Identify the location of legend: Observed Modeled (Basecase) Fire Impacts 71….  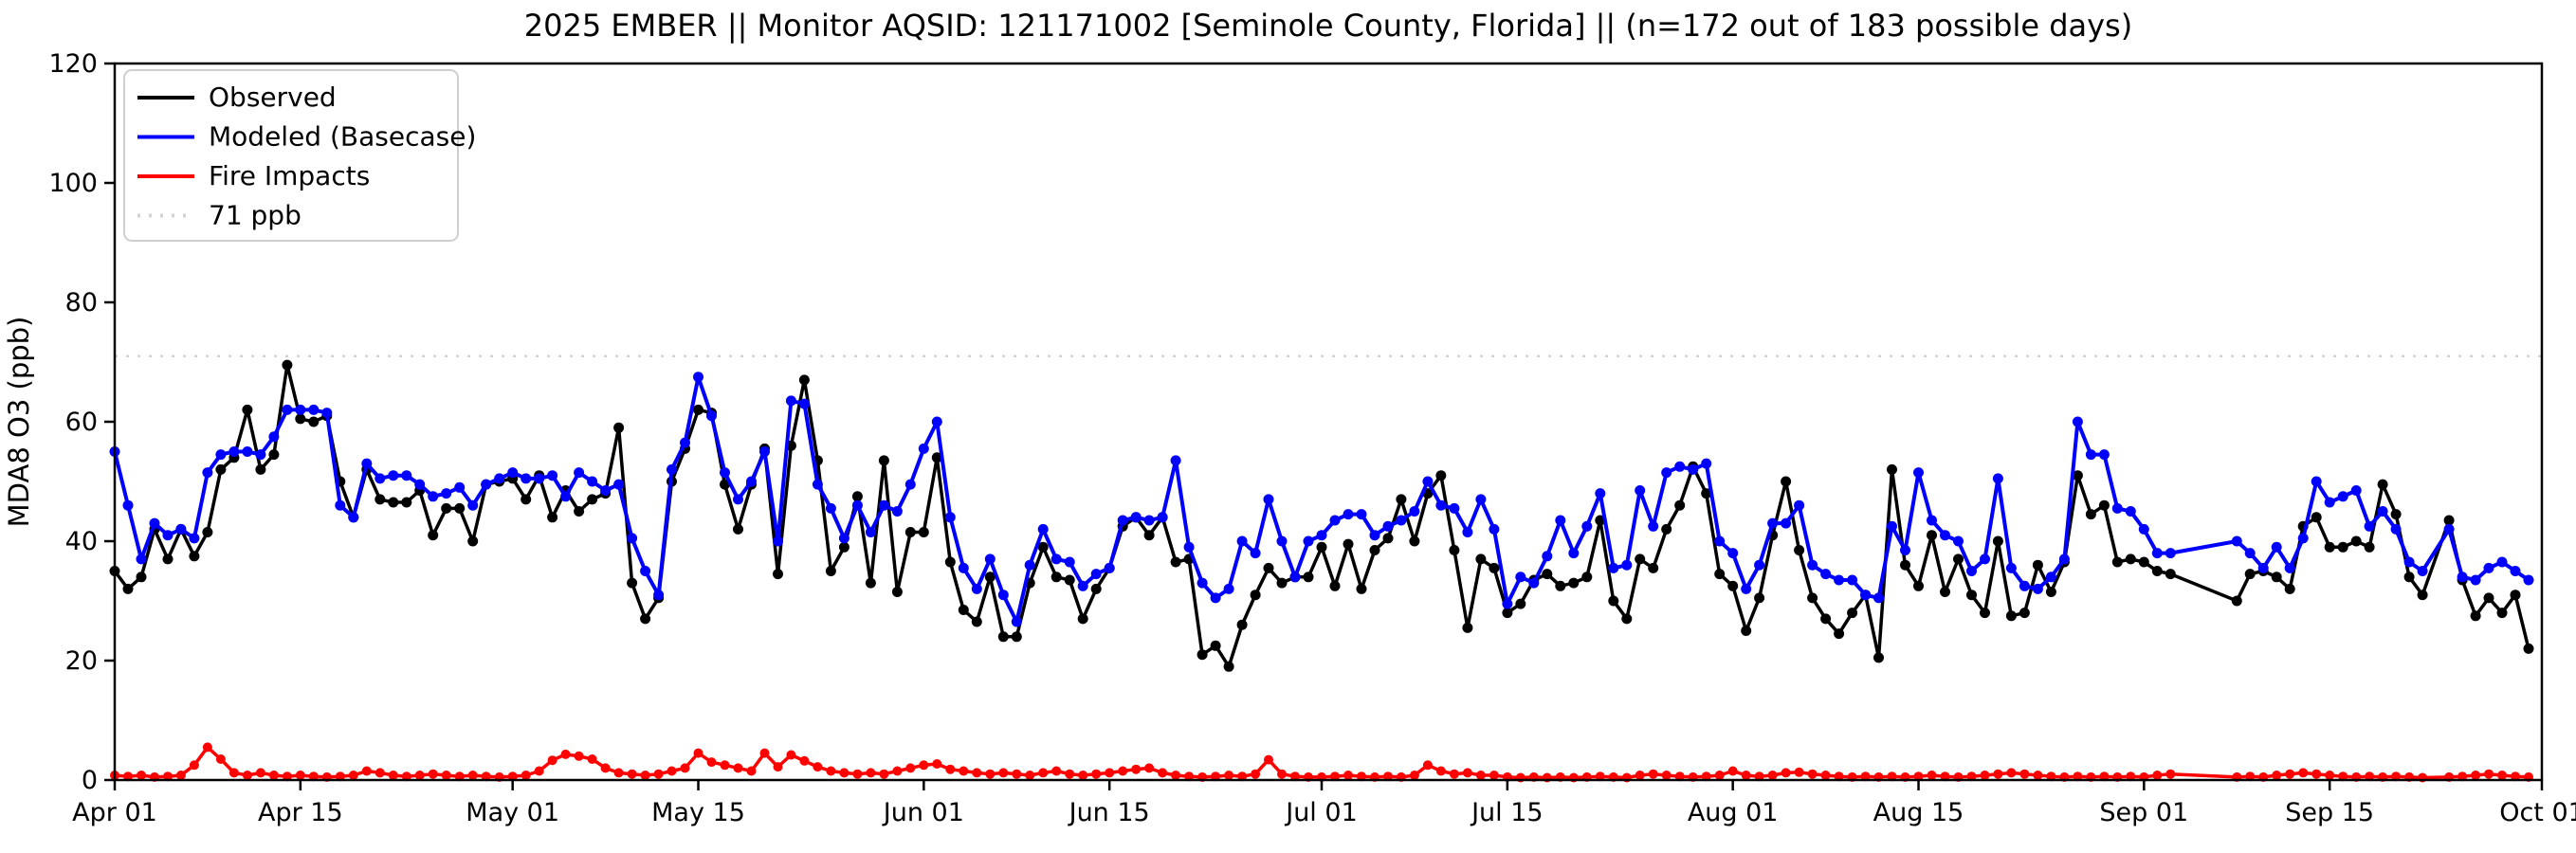
(299, 155).